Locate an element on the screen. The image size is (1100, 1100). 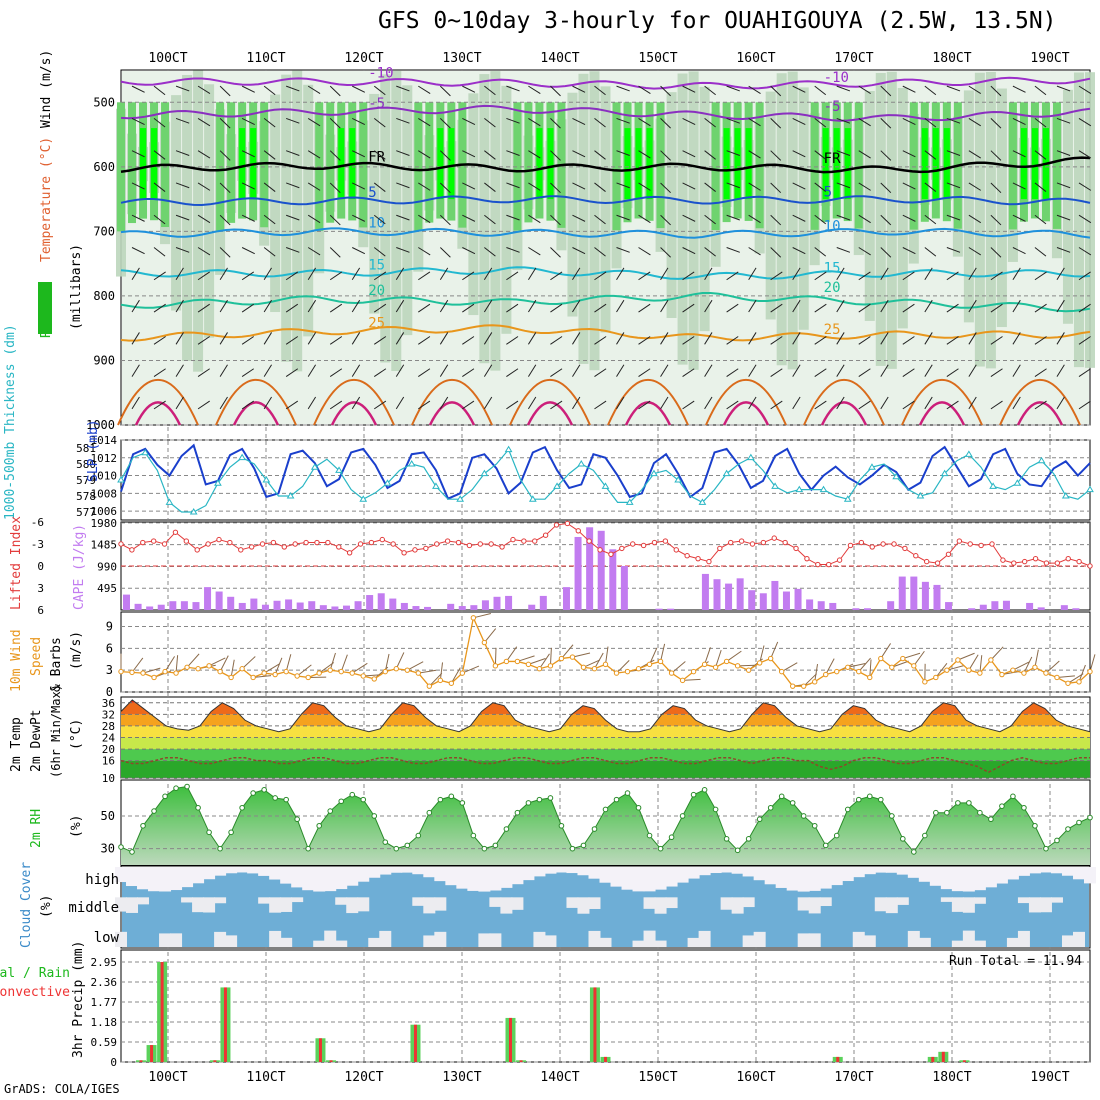
slp-tick-label: 1008 is located at coordinates (104, 493).